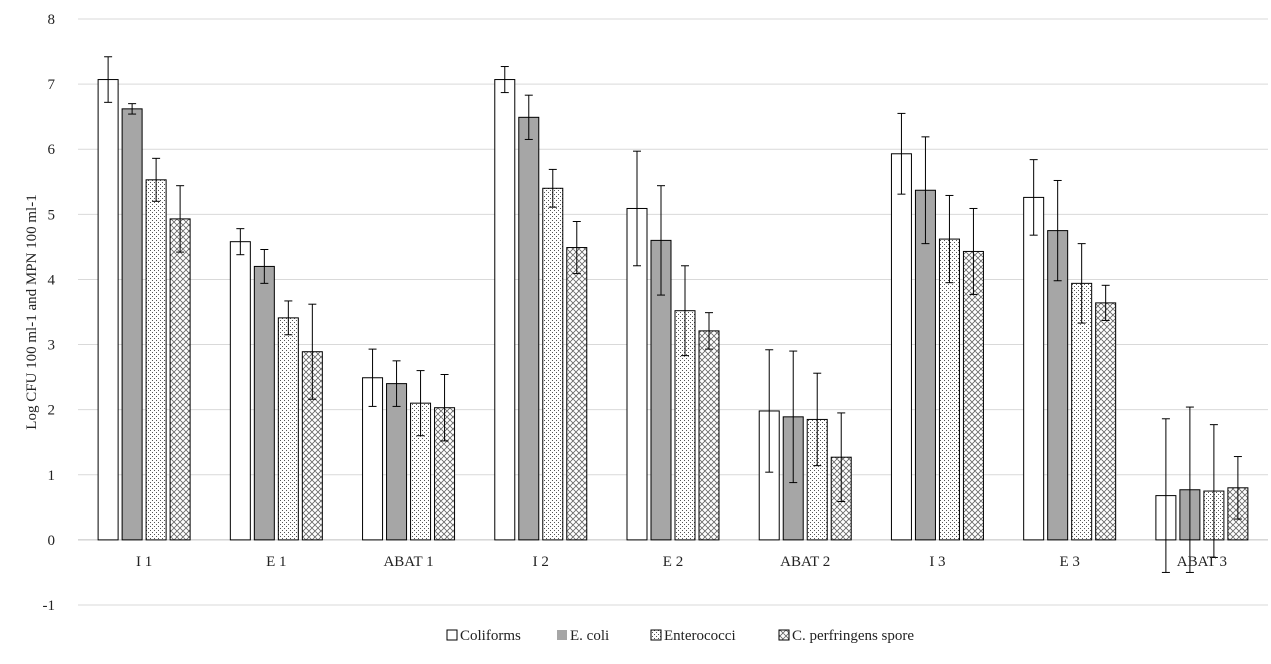  Describe the element at coordinates (52, 346) in the screenshot. I see `y-tick-label: 3` at that location.